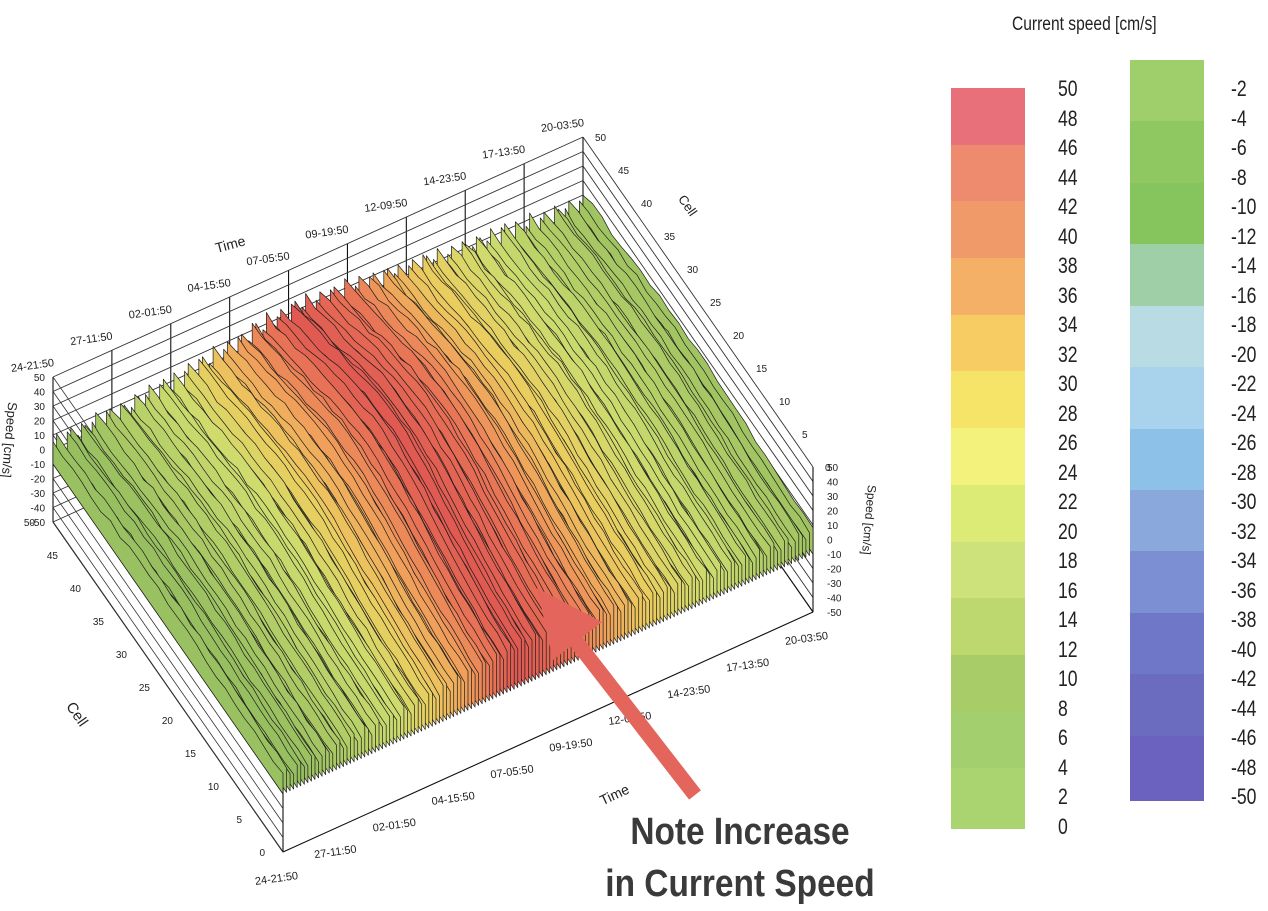  What do you see at coordinates (1244, 295) in the screenshot?
I see `colorbar-negative-tick: -16` at bounding box center [1244, 295].